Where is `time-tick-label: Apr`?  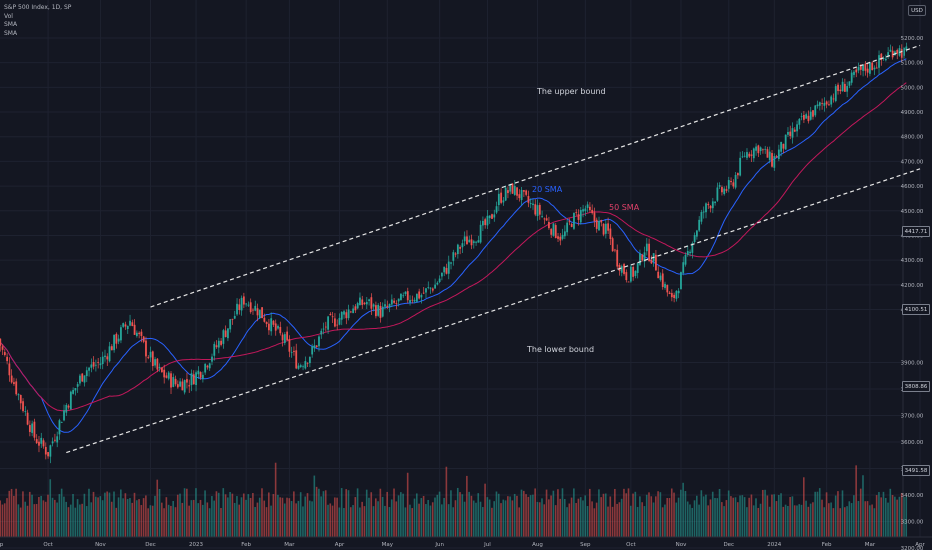
time-tick-label: Apr is located at coordinates (920, 545).